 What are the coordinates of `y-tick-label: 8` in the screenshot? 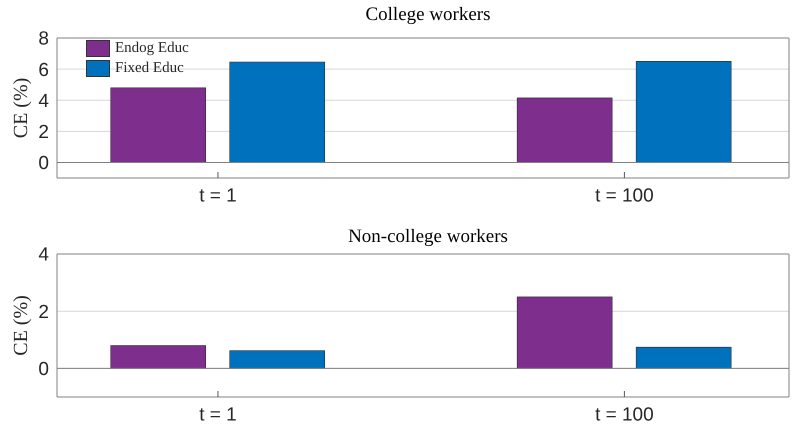 It's located at (43, 39).